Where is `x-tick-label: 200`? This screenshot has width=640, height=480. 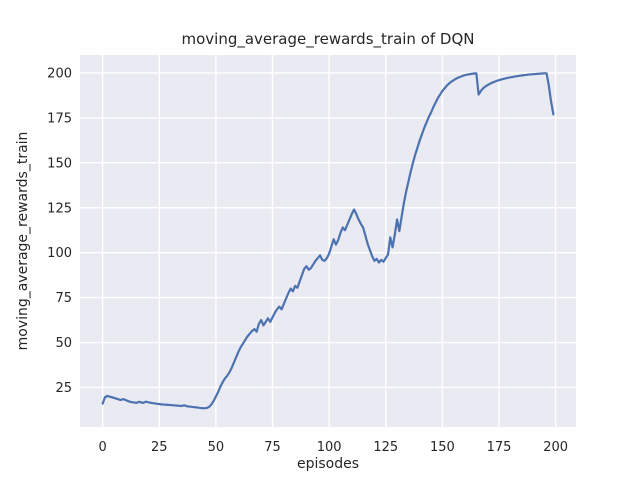
x-tick-label: 200 is located at coordinates (555, 447).